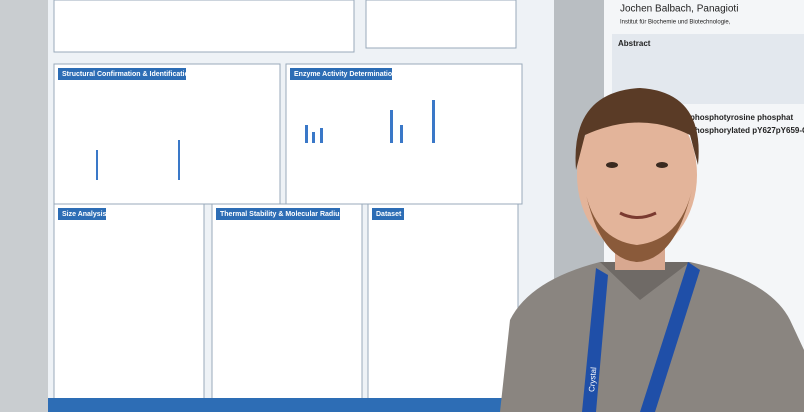  I want to click on face, so click(637, 175).